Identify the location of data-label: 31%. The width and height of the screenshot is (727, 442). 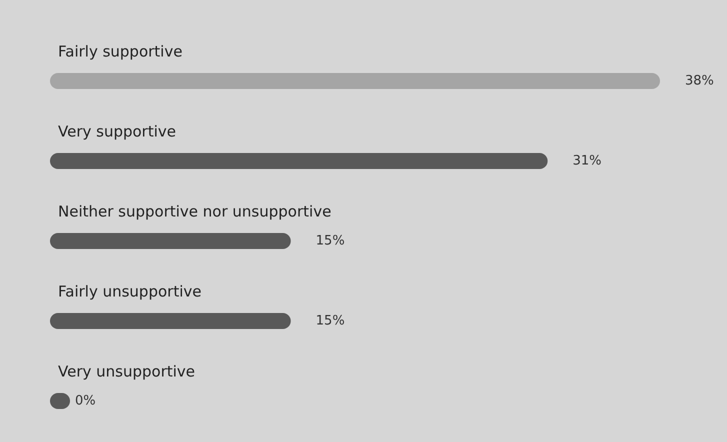
(587, 161).